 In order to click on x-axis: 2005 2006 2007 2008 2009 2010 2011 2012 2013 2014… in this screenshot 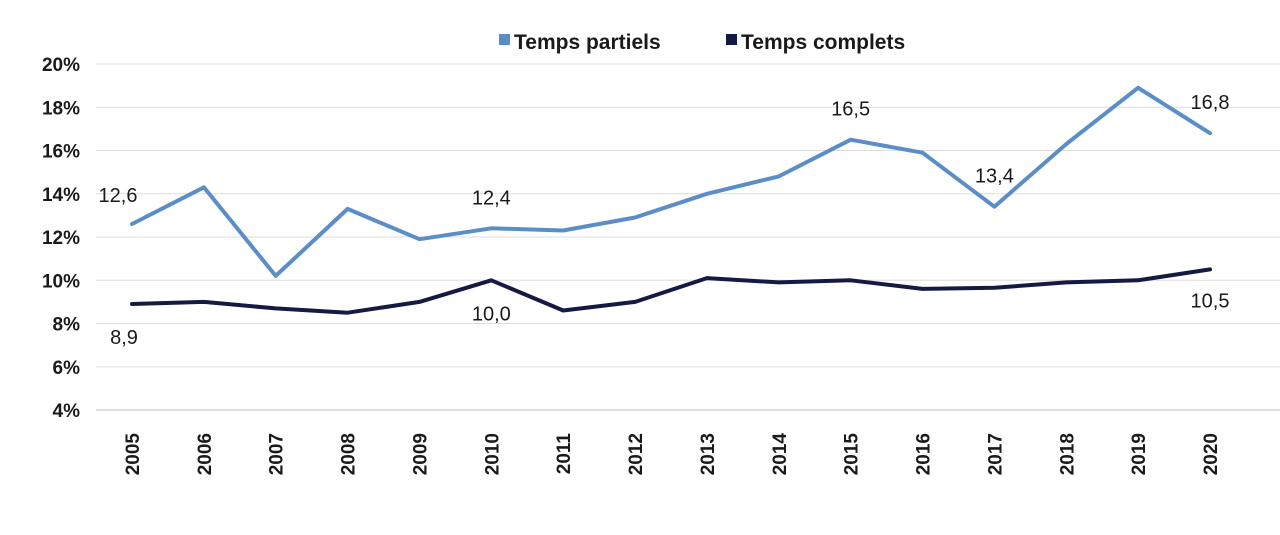, I will do `click(672, 454)`.